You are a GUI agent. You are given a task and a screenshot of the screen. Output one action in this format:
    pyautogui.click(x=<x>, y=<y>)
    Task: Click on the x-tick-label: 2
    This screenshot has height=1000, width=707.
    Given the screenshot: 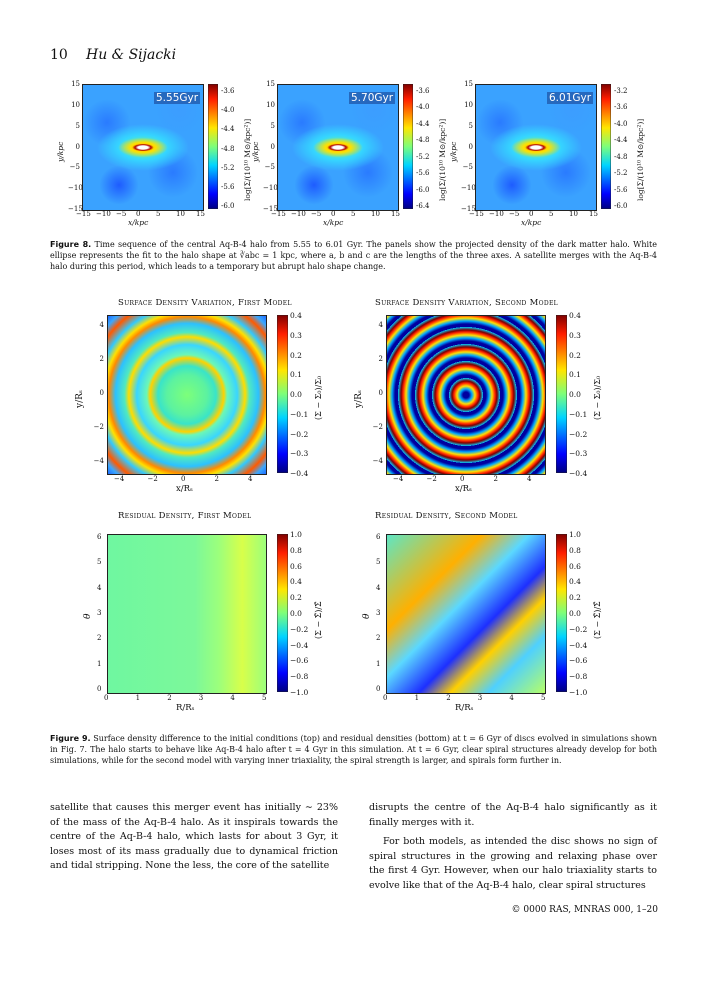 What is the action you would take?
    pyautogui.click(x=448, y=698)
    